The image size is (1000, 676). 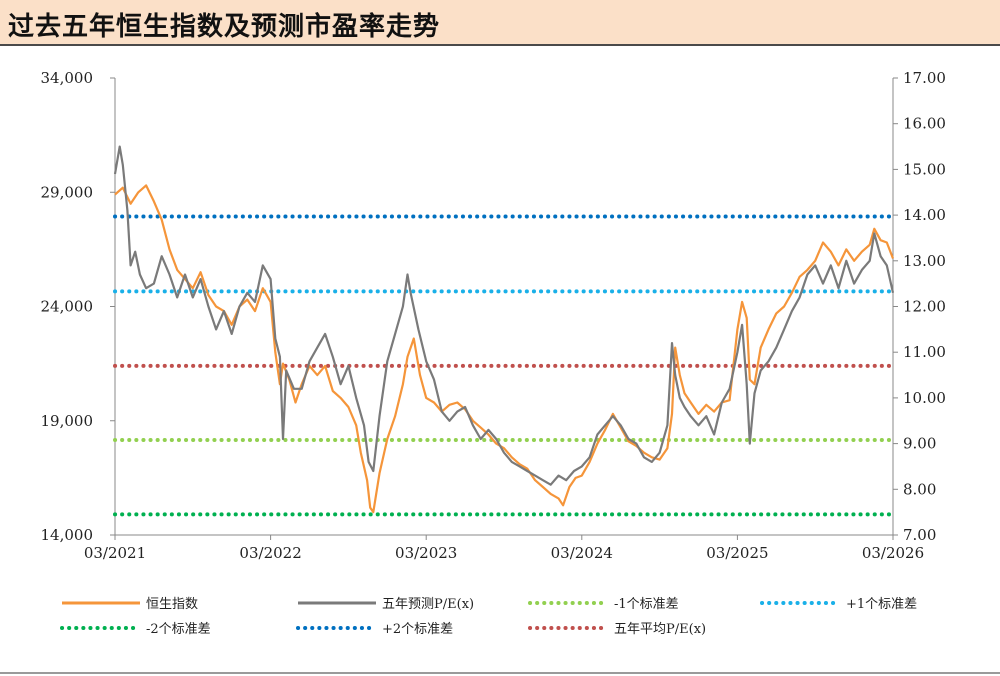 I want to click on legend-item: +1个标准差, so click(x=838, y=604).